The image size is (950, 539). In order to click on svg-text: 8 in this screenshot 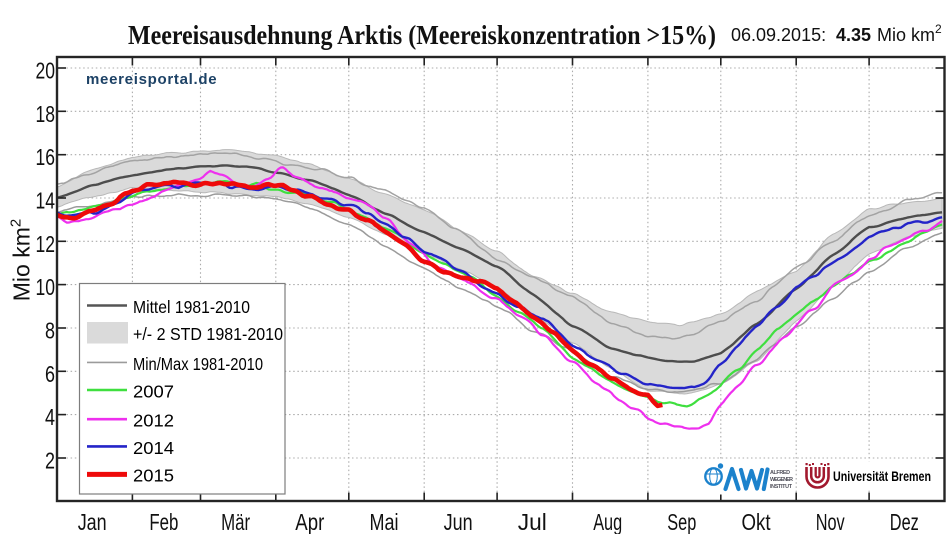, I will do `click(50, 331)`.